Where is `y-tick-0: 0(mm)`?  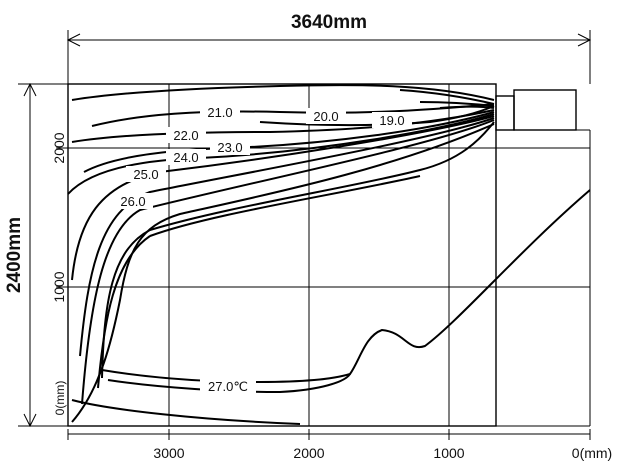
y-tick-0: 0(mm) is located at coordinates (60, 398).